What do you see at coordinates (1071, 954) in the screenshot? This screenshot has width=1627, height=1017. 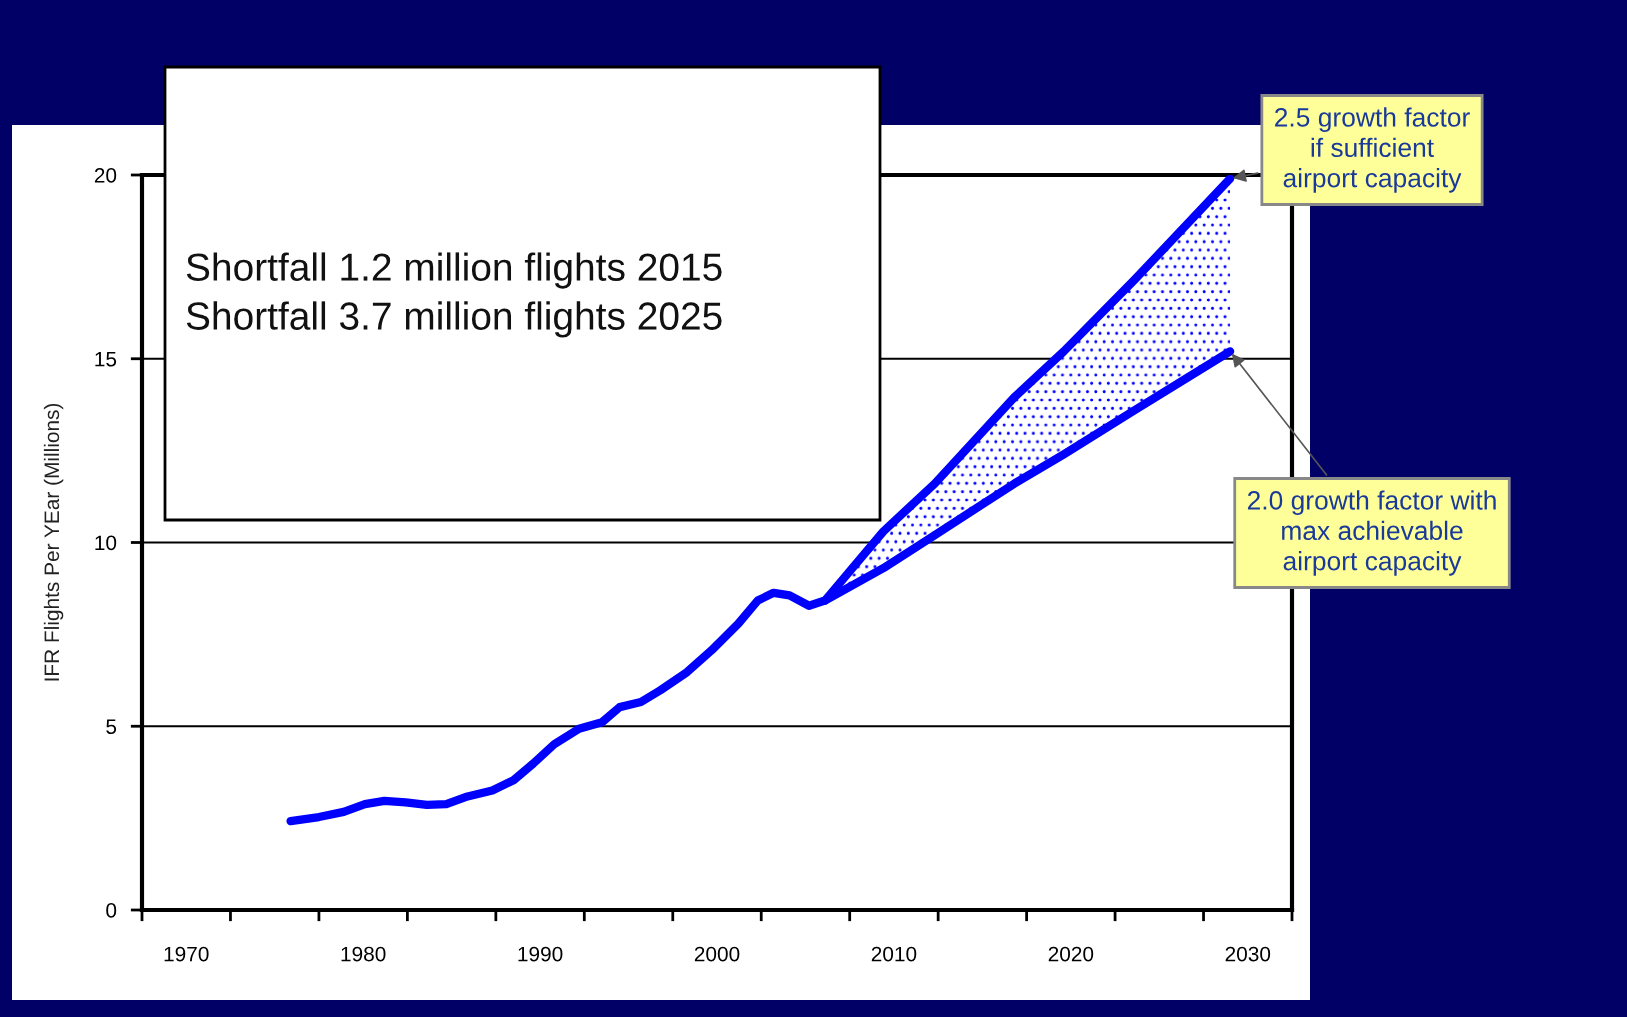 I see `x-tick-label: 2020` at bounding box center [1071, 954].